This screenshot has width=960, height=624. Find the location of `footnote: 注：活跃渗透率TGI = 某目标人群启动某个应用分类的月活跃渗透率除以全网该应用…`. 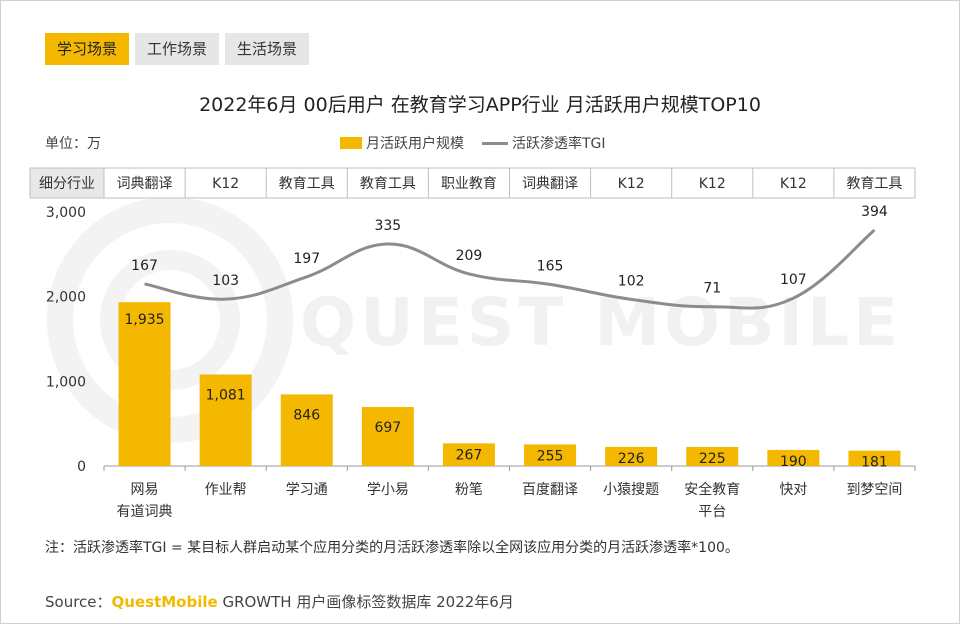

footnote: 注：活跃渗透率TGI = 某目标人群启动某个应用分类的月活跃渗透率除以全网该应用… is located at coordinates (392, 548).